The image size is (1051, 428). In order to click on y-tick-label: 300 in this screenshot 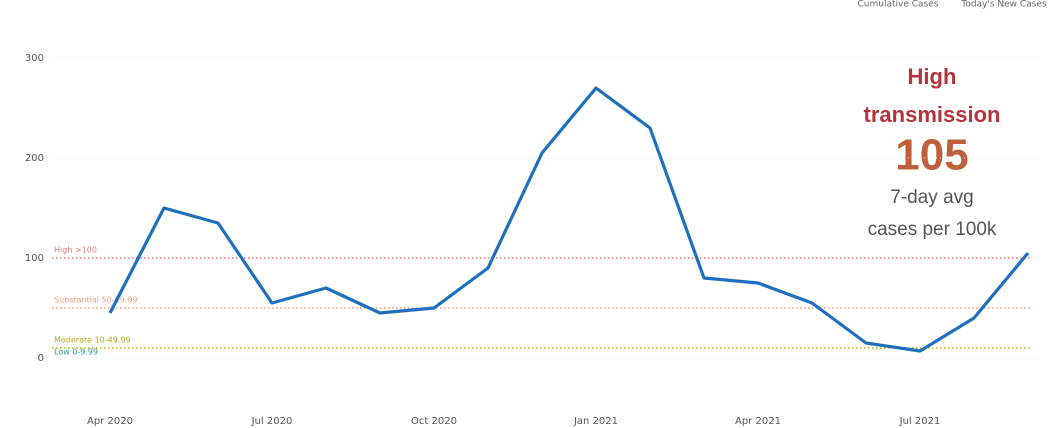, I will do `click(34, 58)`.